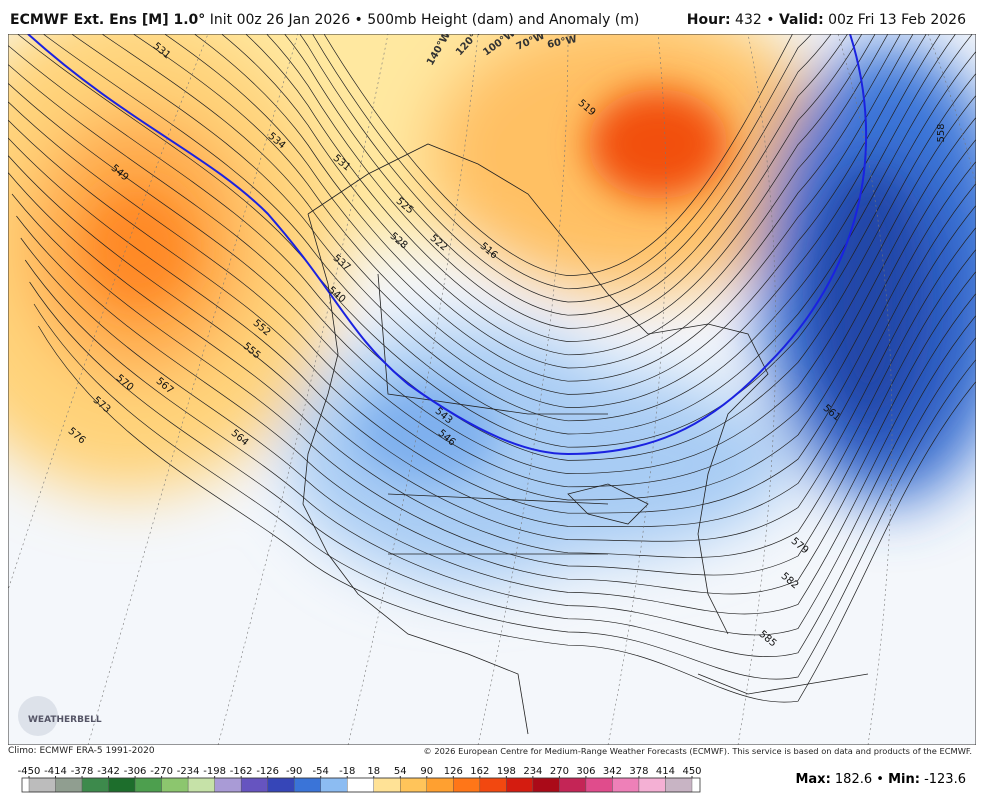 The image size is (984, 808). What do you see at coordinates (426, 771) in the screenshot?
I see `colorbar-label: 90` at bounding box center [426, 771].